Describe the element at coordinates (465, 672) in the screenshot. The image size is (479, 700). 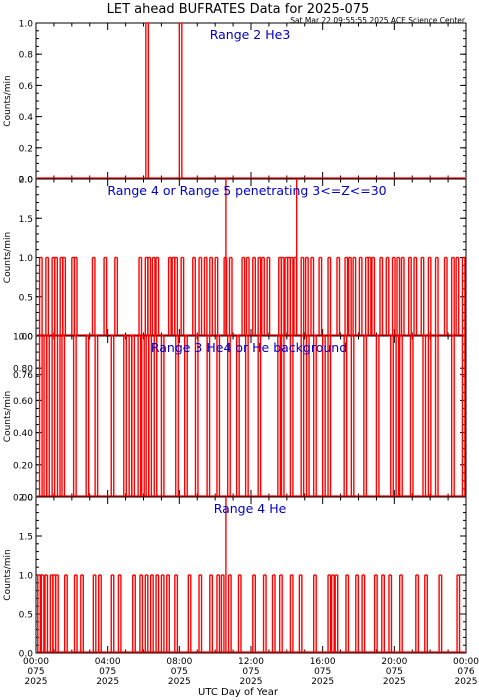
I see `x-tick-label-doy: 076` at that location.